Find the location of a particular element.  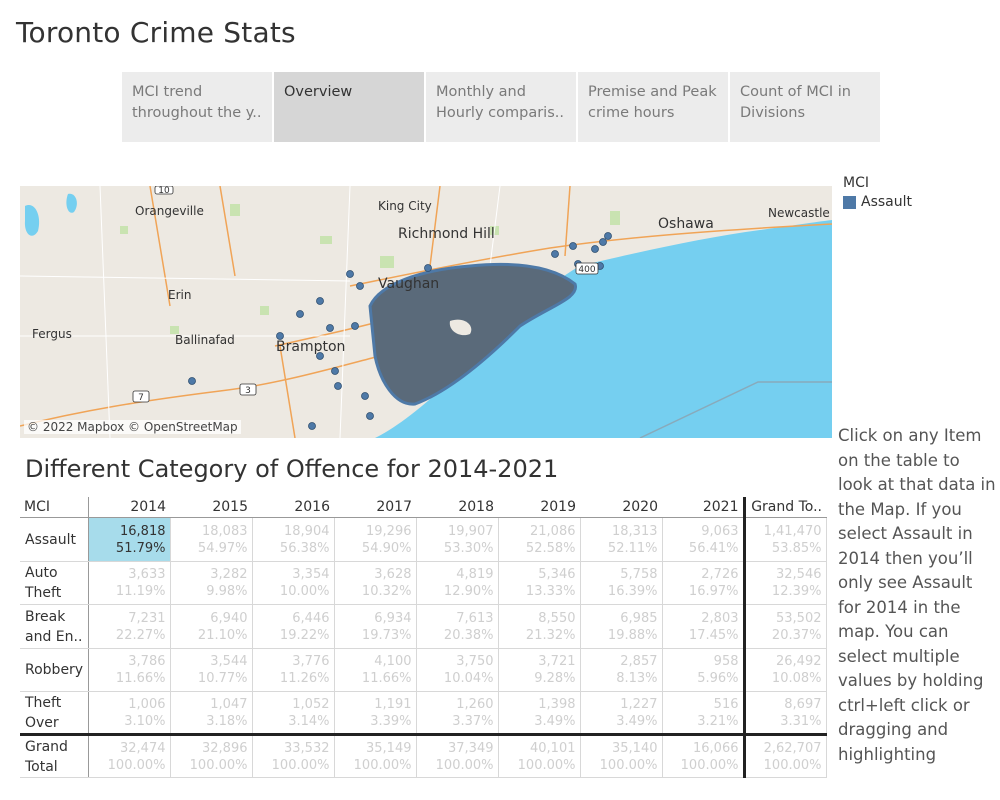

row-label: Theft Over is located at coordinates (54, 713).